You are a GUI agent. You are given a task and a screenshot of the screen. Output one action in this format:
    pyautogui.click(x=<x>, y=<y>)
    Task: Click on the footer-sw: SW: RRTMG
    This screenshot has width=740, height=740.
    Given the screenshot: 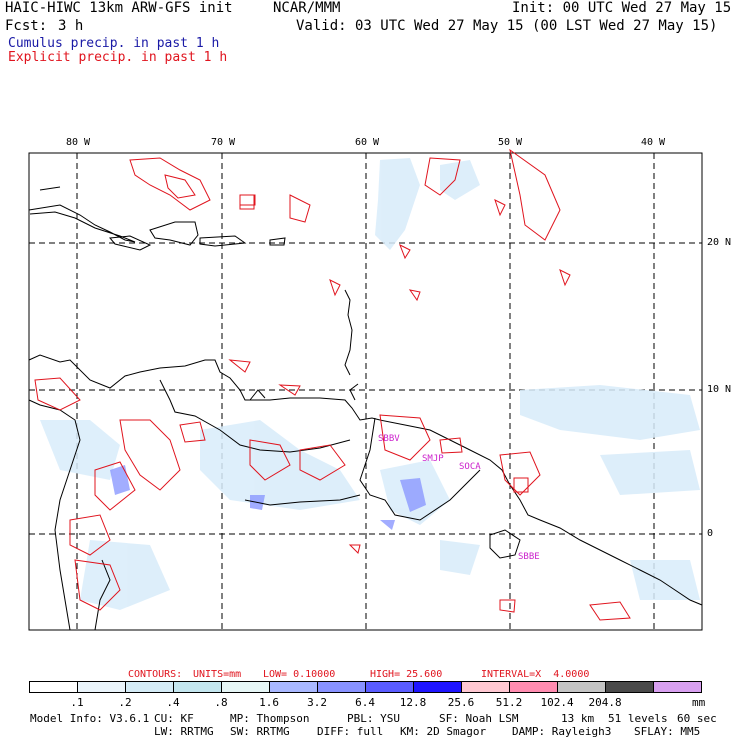 What is the action you would take?
    pyautogui.click(x=260, y=731)
    